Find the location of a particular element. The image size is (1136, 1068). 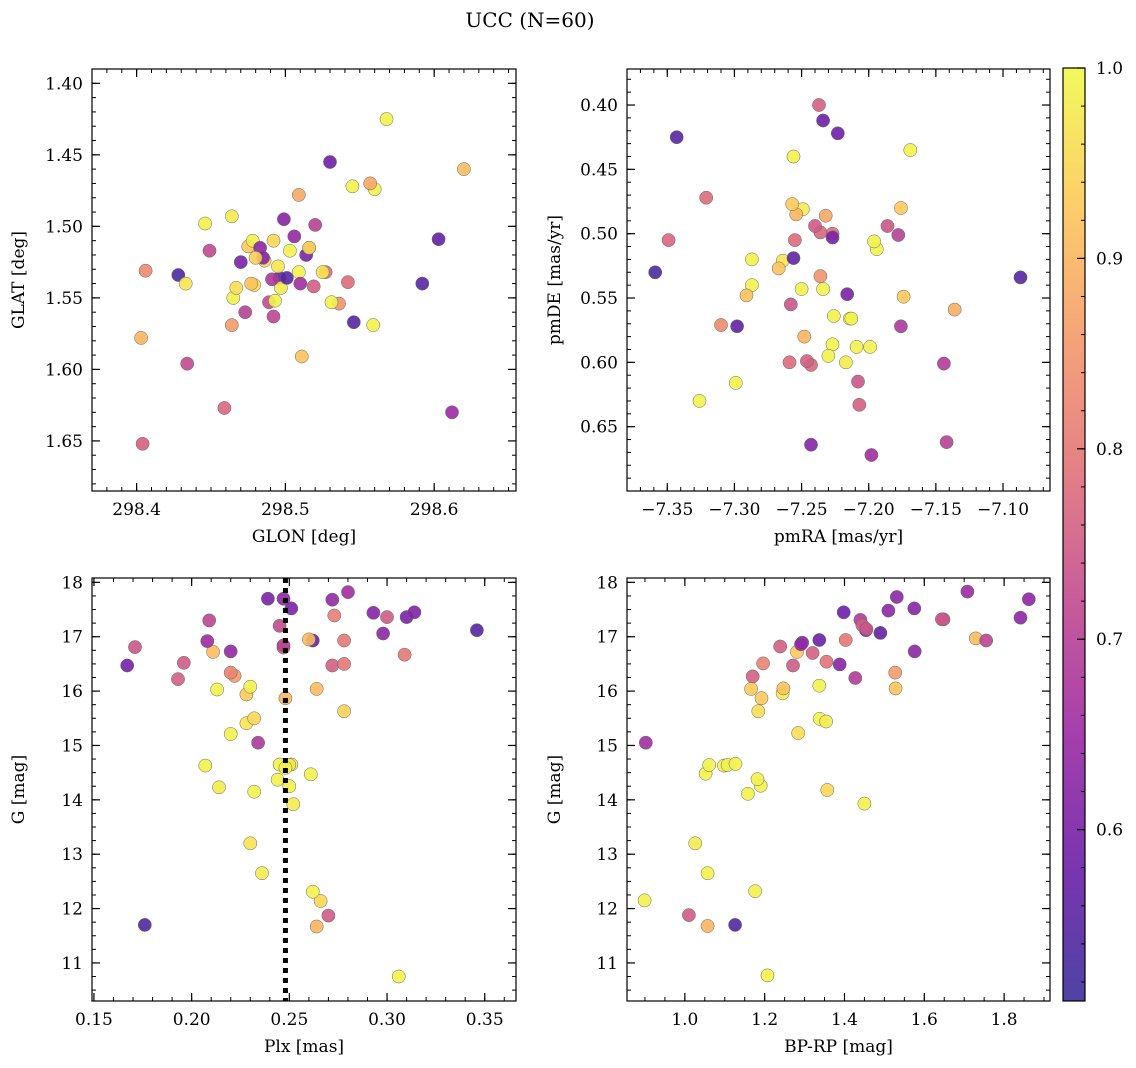

y-tick-label: 18 is located at coordinates (607, 583).